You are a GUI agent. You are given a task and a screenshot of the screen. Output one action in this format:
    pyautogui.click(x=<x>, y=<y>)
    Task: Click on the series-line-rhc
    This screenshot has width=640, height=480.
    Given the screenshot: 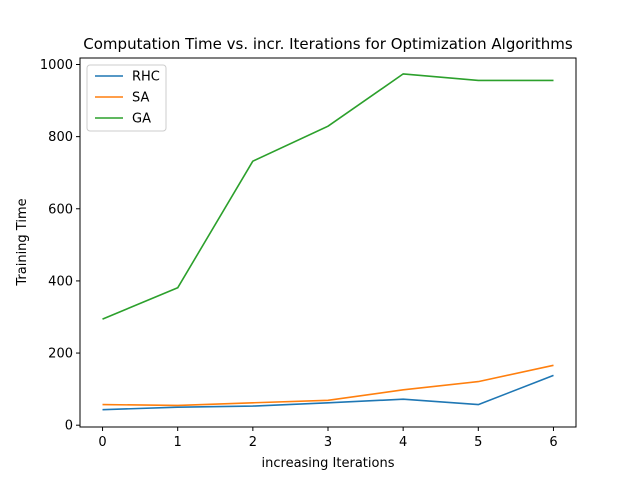 What is the action you would take?
    pyautogui.click(x=328, y=392)
    